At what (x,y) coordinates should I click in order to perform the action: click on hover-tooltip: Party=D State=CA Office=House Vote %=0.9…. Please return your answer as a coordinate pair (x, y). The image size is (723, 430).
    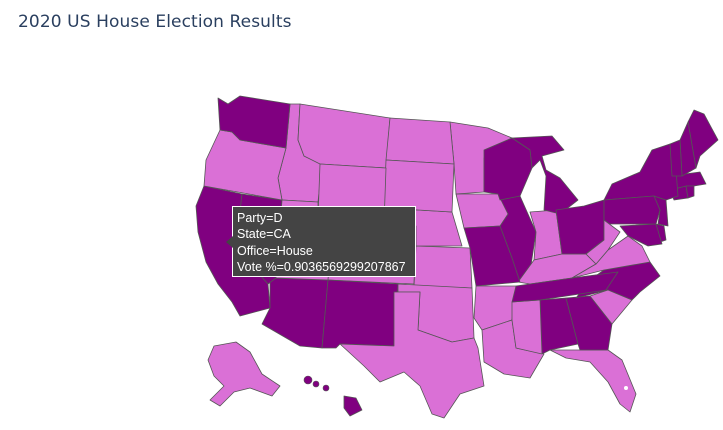
    Looking at the image, I should click on (321, 241).